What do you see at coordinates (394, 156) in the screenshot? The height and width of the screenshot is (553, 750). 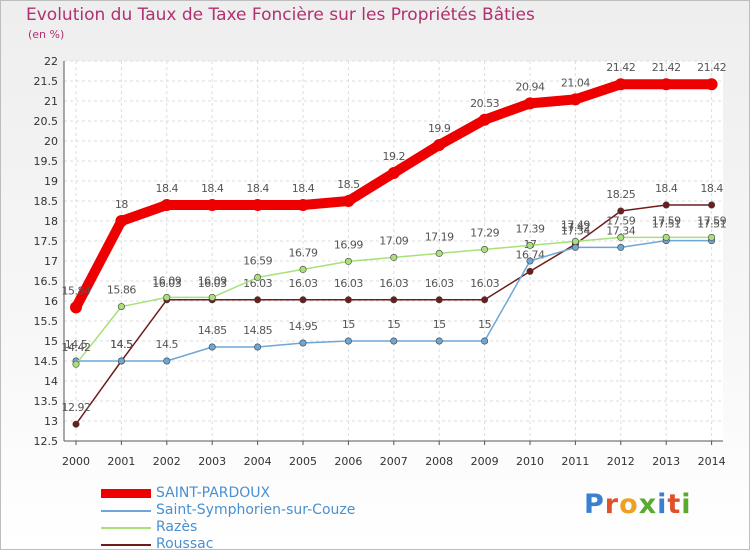 I see `data-label-saint-pardoux: 19.2` at bounding box center [394, 156].